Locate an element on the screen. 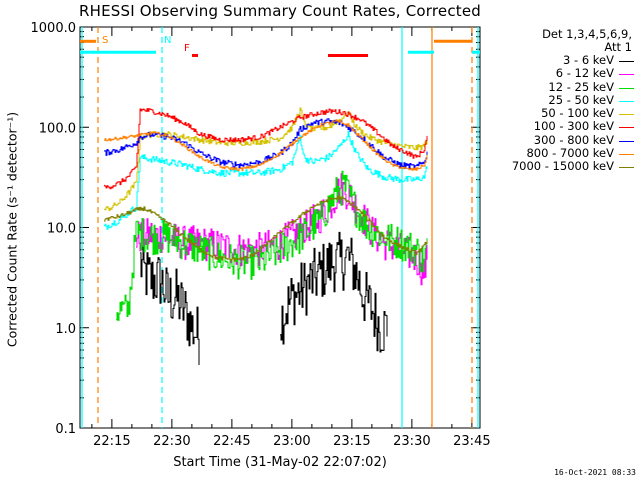 The width and height of the screenshot is (640, 480). legend-entry: 300 - 800 keV is located at coordinates (560, 139).